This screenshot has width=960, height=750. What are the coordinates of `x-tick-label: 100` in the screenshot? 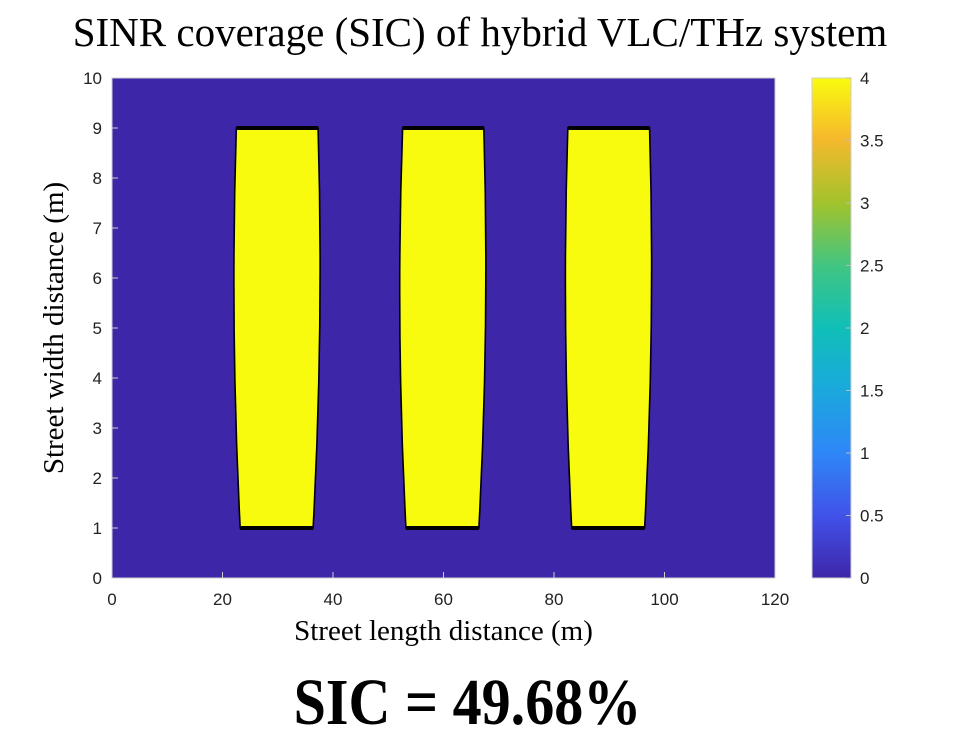 It's located at (664, 599).